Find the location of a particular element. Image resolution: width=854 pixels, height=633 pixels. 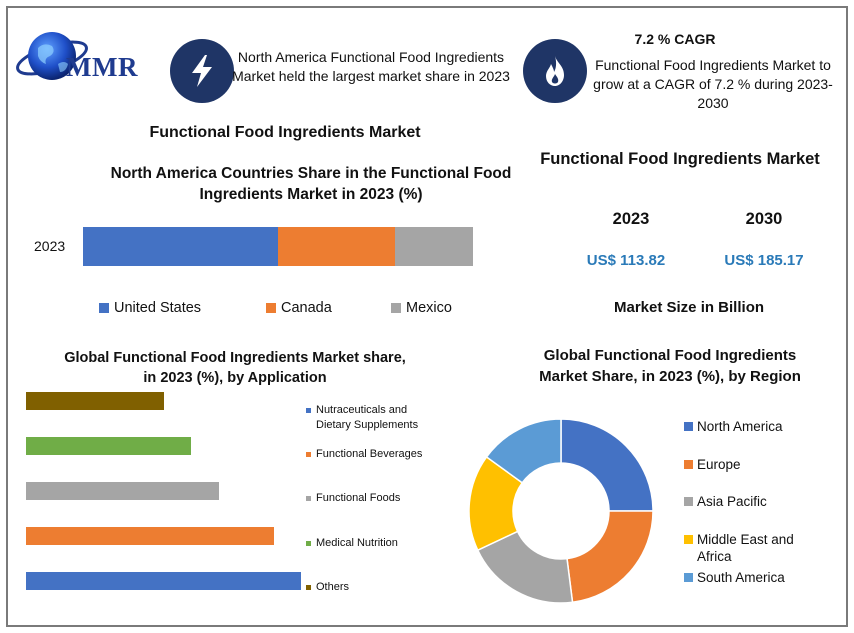

stack-legend-item: Canada is located at coordinates (299, 308).